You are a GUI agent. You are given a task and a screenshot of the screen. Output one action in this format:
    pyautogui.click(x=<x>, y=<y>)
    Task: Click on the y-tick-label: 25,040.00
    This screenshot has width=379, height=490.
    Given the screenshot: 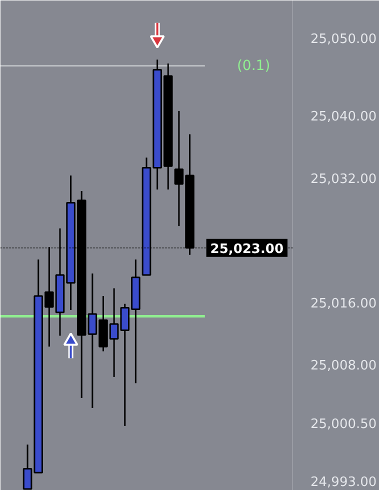 What is the action you would take?
    pyautogui.click(x=343, y=117)
    